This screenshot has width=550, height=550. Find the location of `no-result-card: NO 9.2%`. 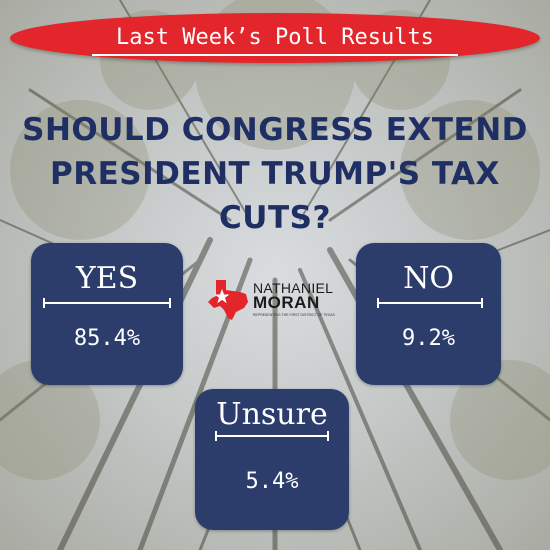

no-result-card: NO 9.2% is located at coordinates (428, 314).